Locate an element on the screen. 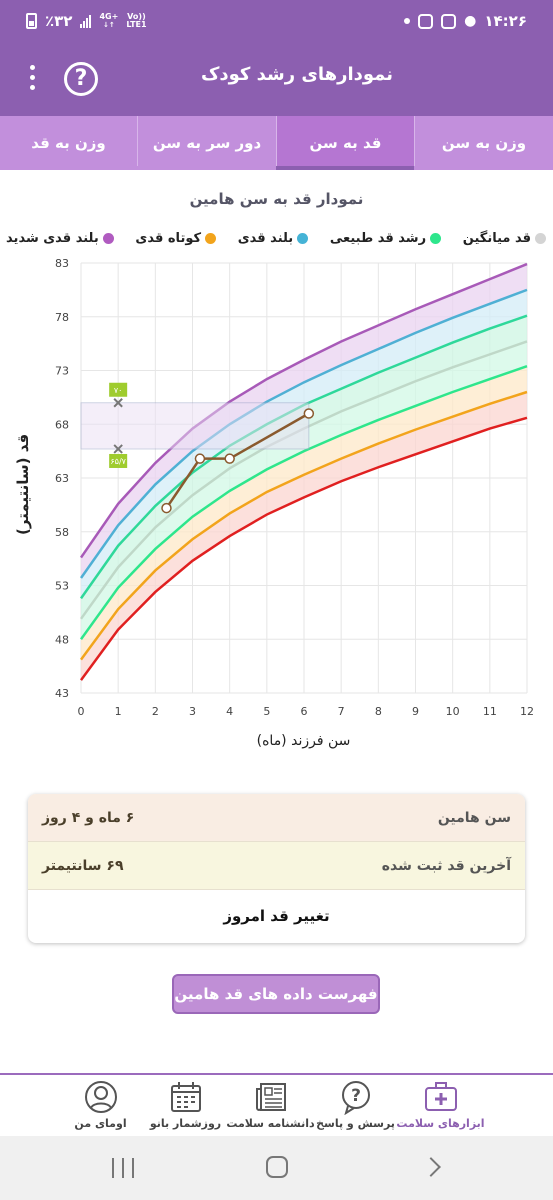 The image size is (553, 1200). more-menu-icon is located at coordinates (32, 79).